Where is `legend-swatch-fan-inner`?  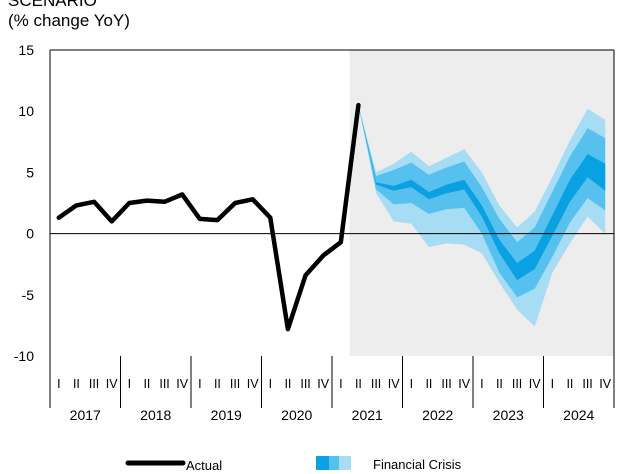 legend-swatch-fan-inner is located at coordinates (322, 463).